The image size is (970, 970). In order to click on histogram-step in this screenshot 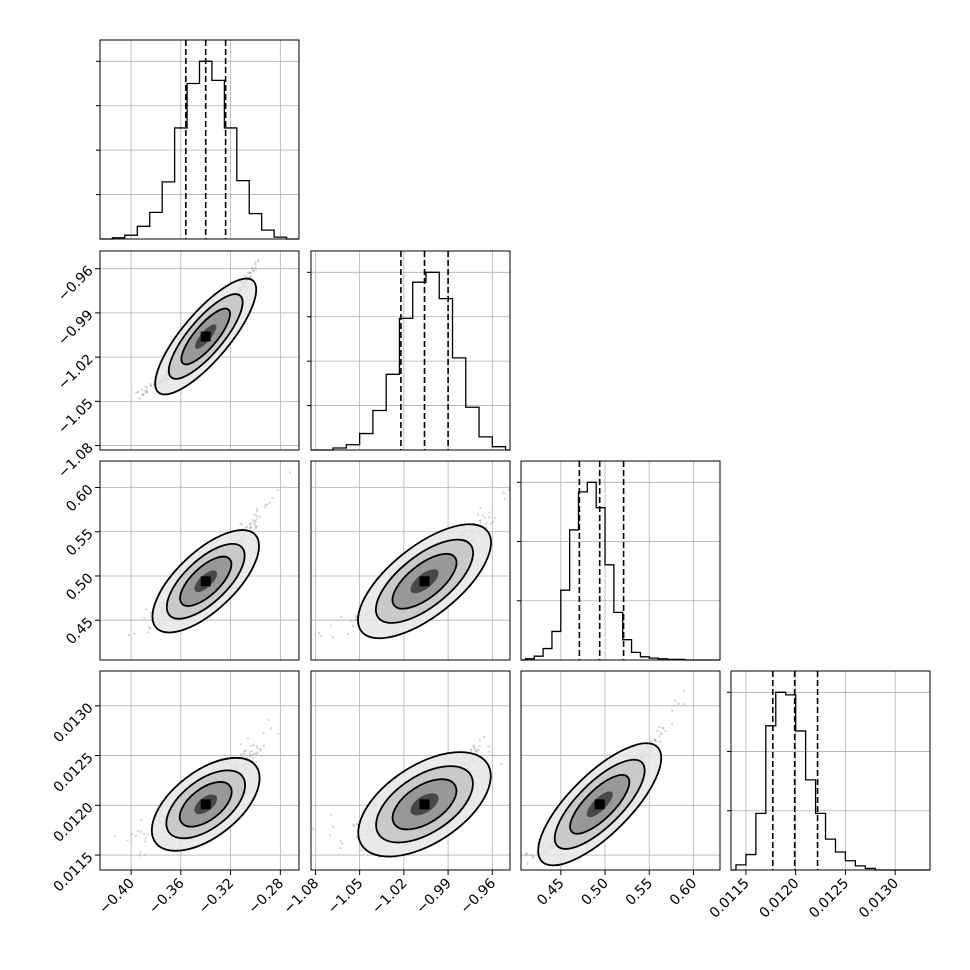, I will do `click(410, 361)`.